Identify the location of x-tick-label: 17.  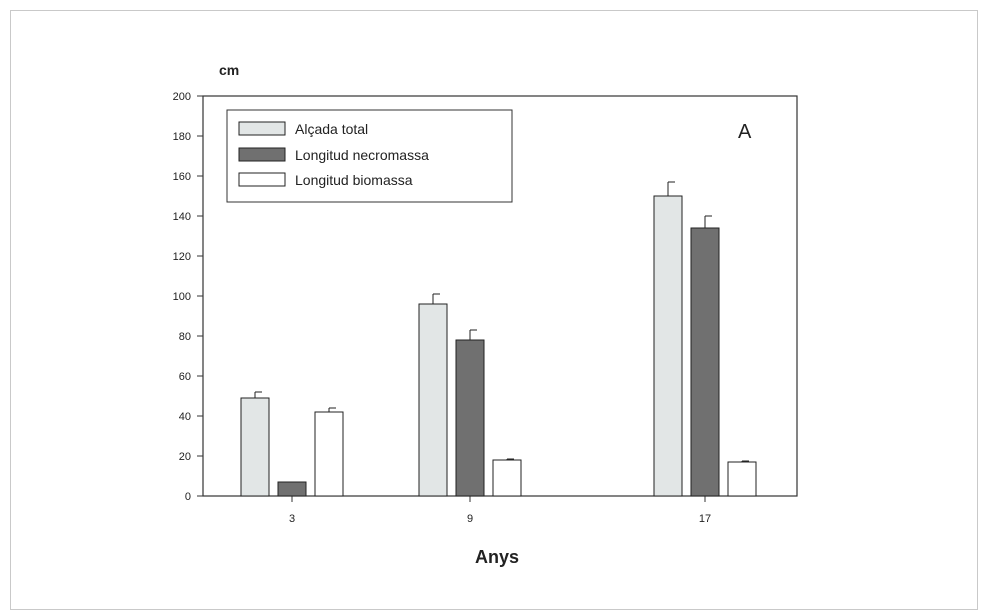
(705, 519).